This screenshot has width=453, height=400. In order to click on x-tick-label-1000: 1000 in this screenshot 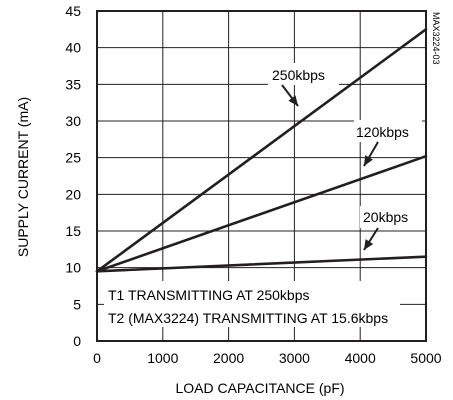, I will do `click(162, 358)`.